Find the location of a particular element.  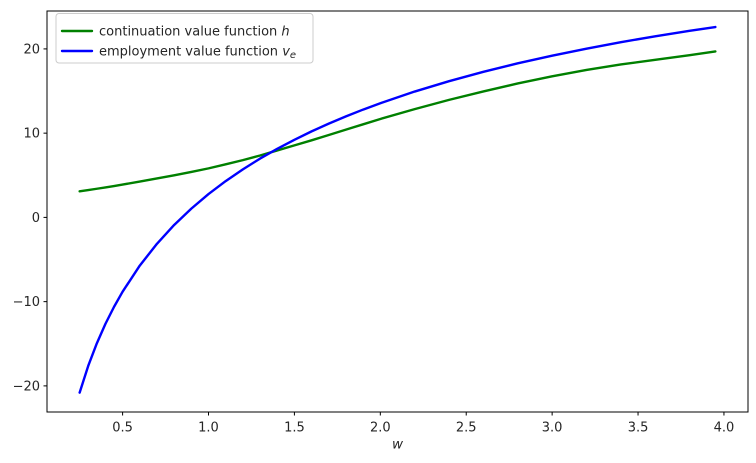

legend-label: continuation value function h is located at coordinates (194, 32).